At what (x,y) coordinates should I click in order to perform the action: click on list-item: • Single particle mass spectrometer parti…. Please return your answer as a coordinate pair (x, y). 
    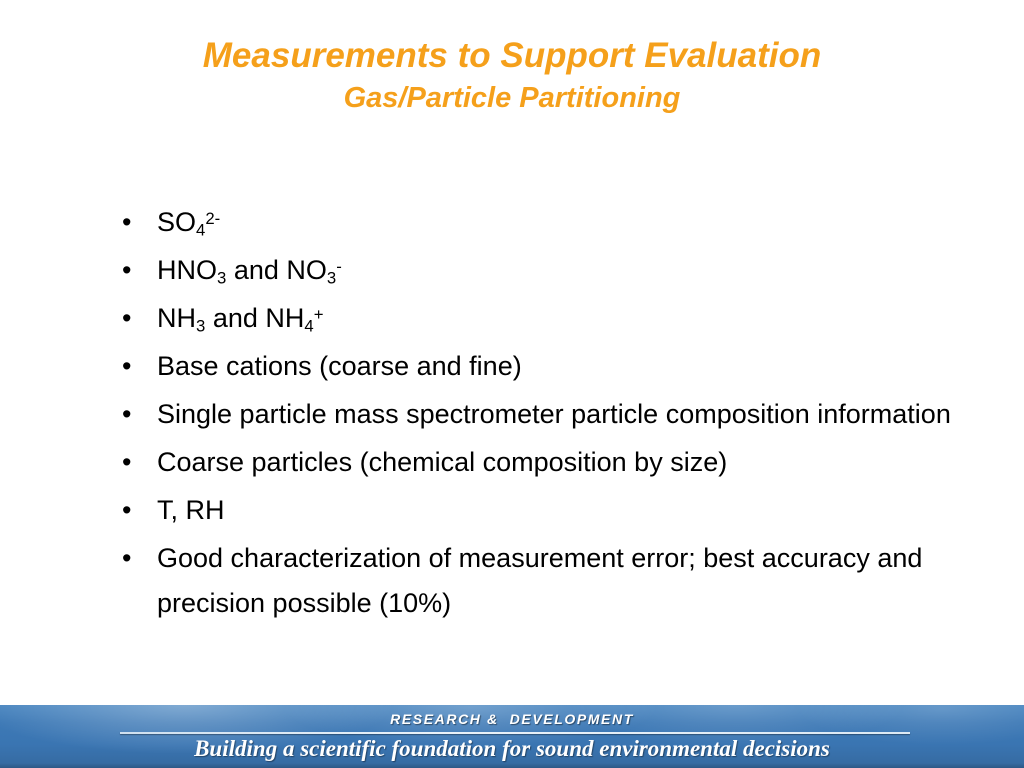
    Looking at the image, I should click on (563, 414).